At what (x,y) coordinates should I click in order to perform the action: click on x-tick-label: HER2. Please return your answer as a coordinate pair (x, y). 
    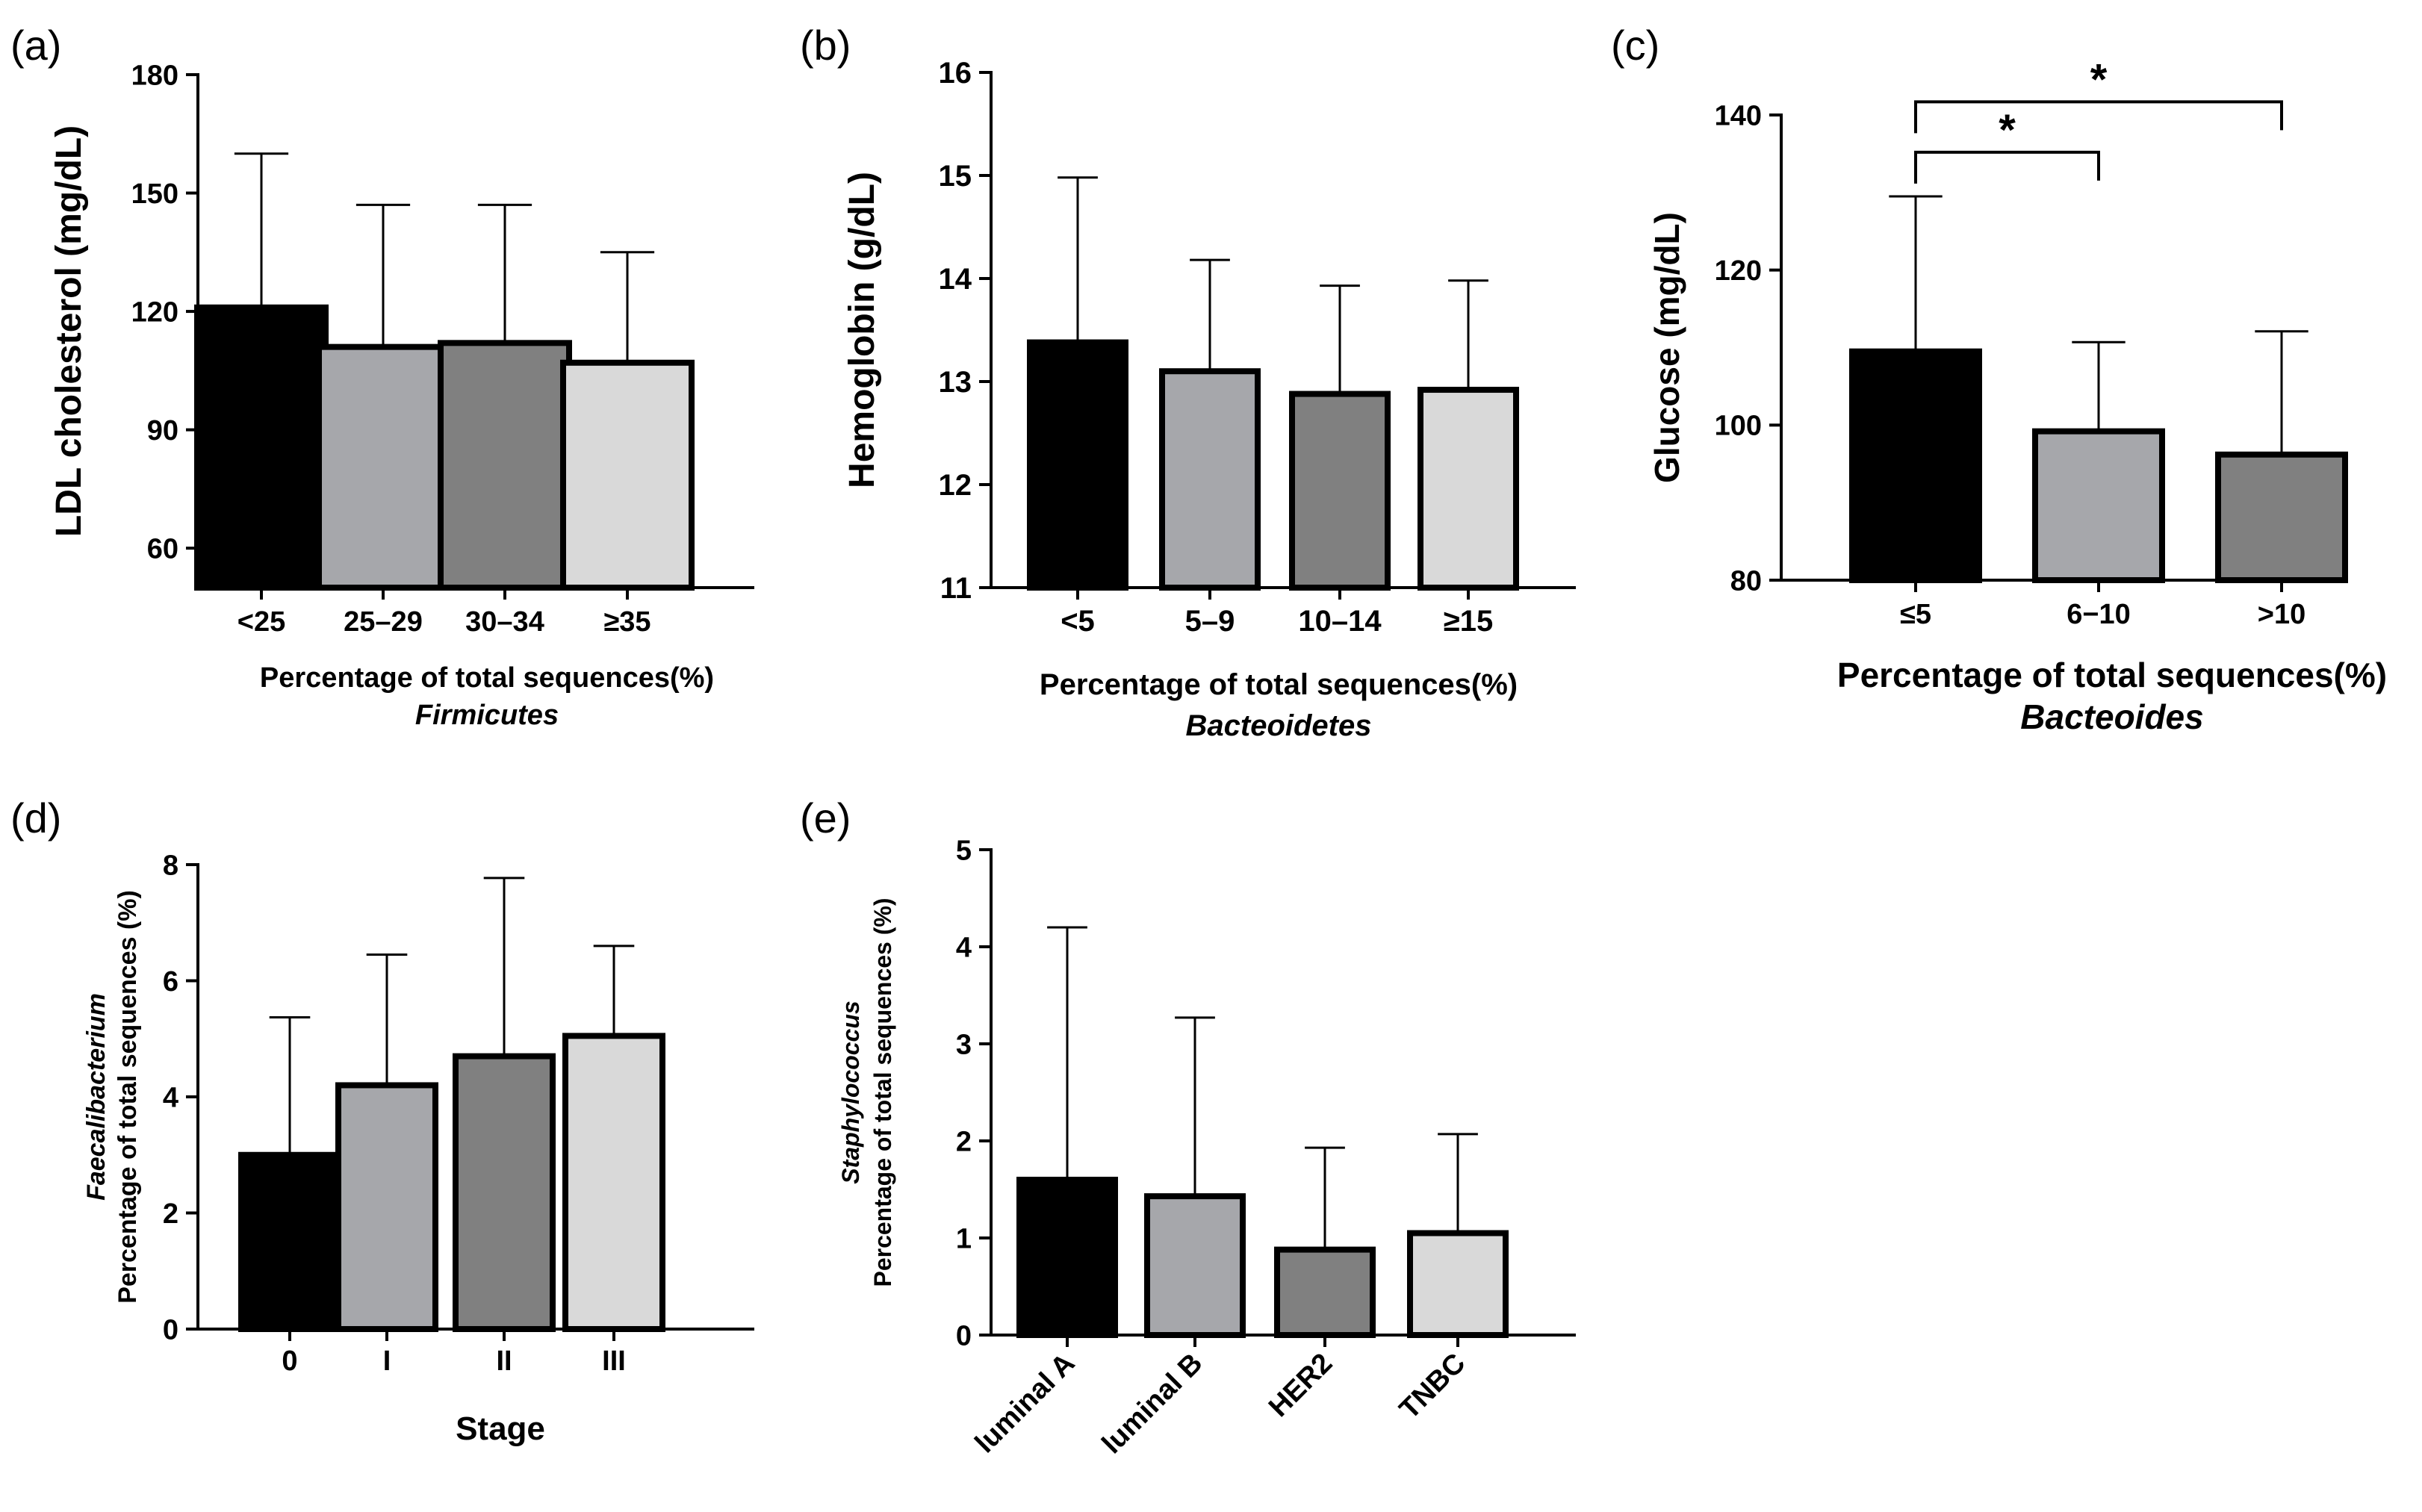
    Looking at the image, I should click on (1300, 1385).